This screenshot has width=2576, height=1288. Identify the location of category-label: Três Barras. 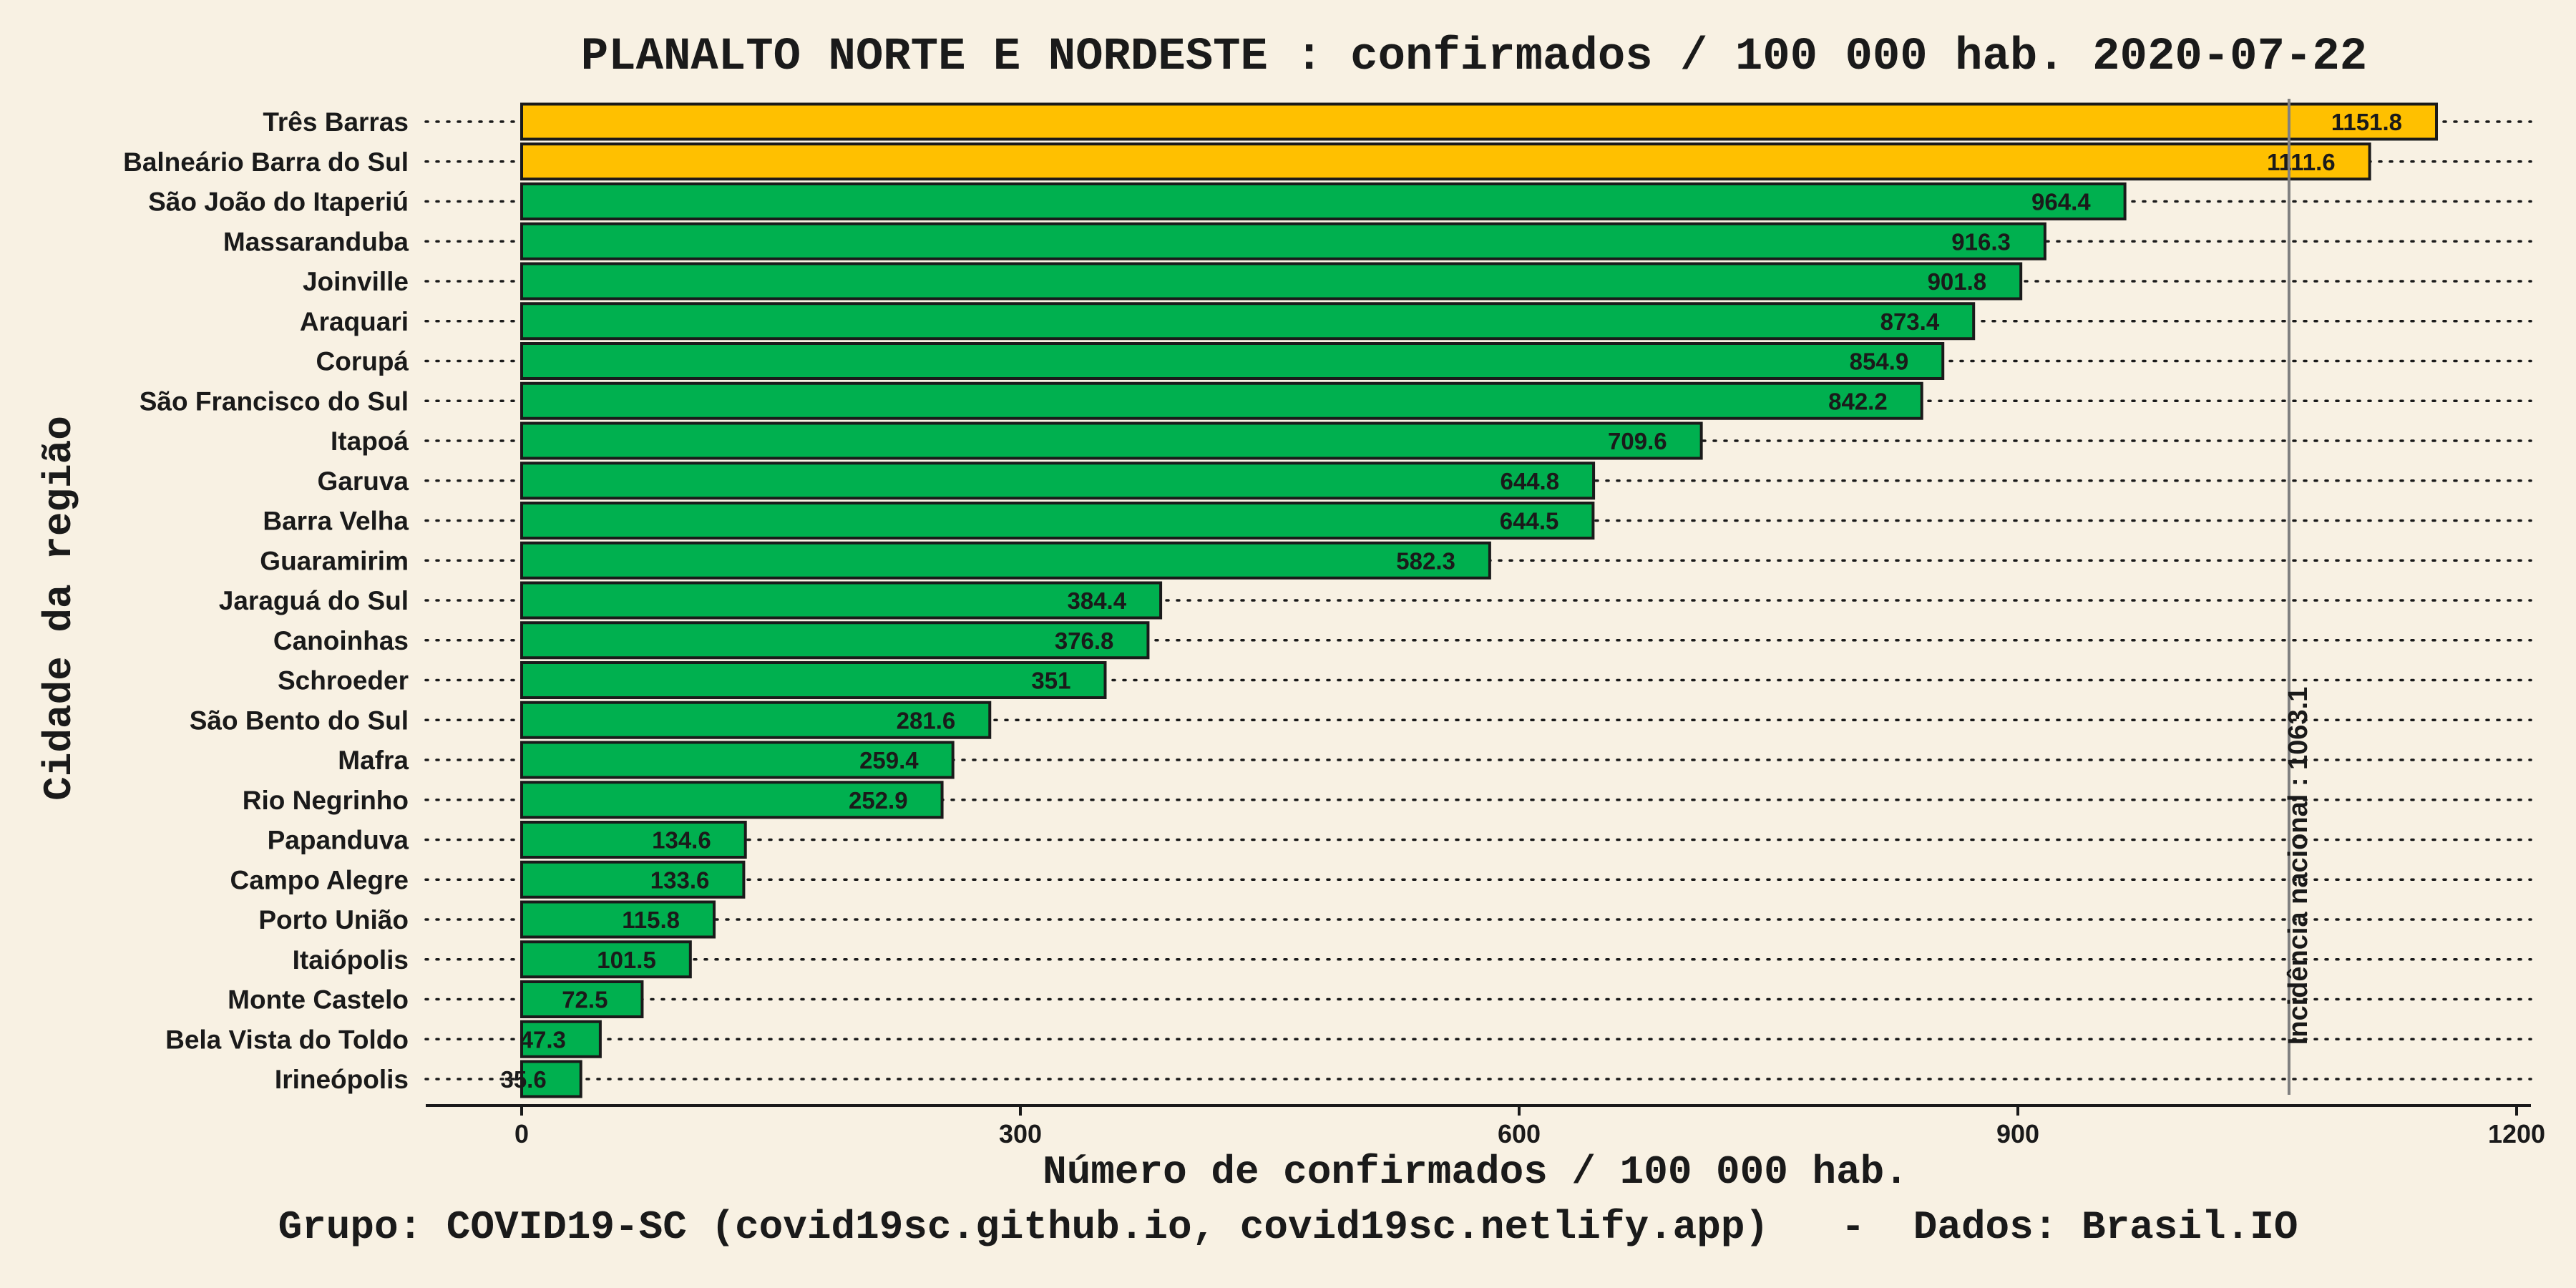
(336, 122).